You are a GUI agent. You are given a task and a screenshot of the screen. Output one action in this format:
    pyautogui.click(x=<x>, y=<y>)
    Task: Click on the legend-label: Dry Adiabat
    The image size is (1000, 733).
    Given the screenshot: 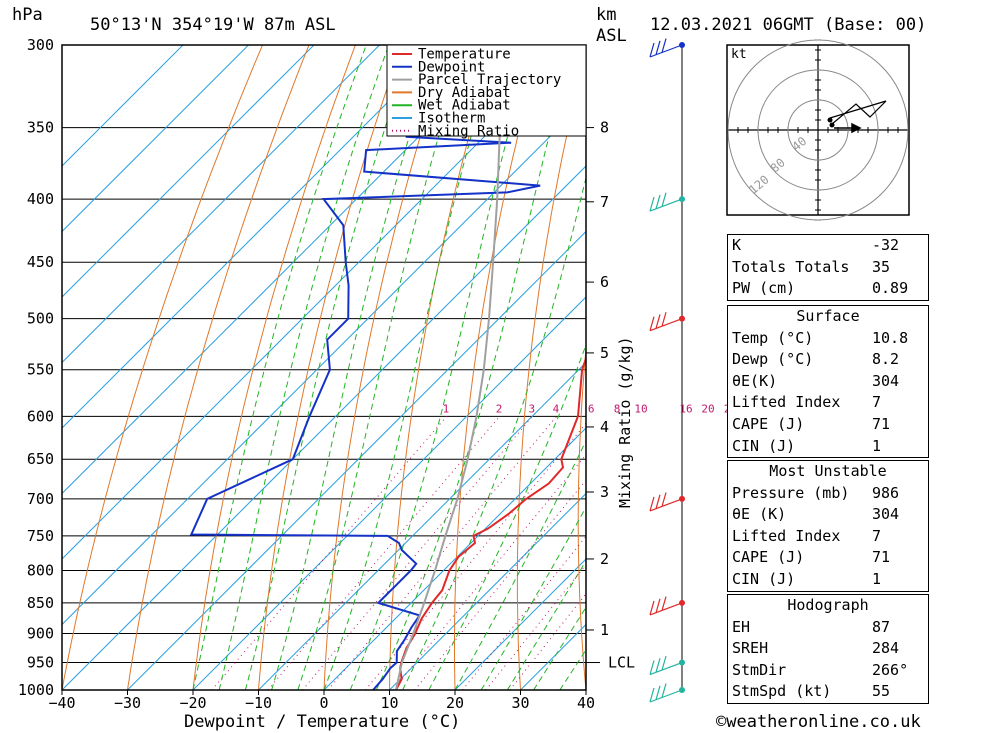 What is the action you would take?
    pyautogui.click(x=464, y=93)
    